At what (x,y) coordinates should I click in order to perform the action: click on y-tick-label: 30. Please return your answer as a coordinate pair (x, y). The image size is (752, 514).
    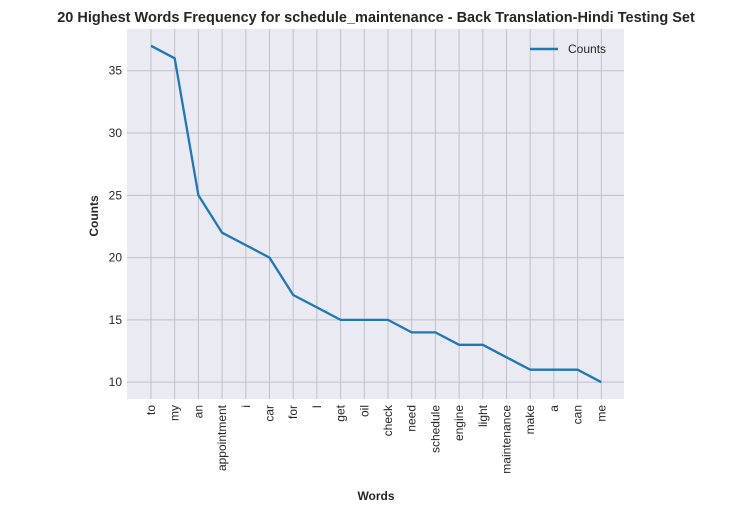
    Looking at the image, I should click on (116, 133).